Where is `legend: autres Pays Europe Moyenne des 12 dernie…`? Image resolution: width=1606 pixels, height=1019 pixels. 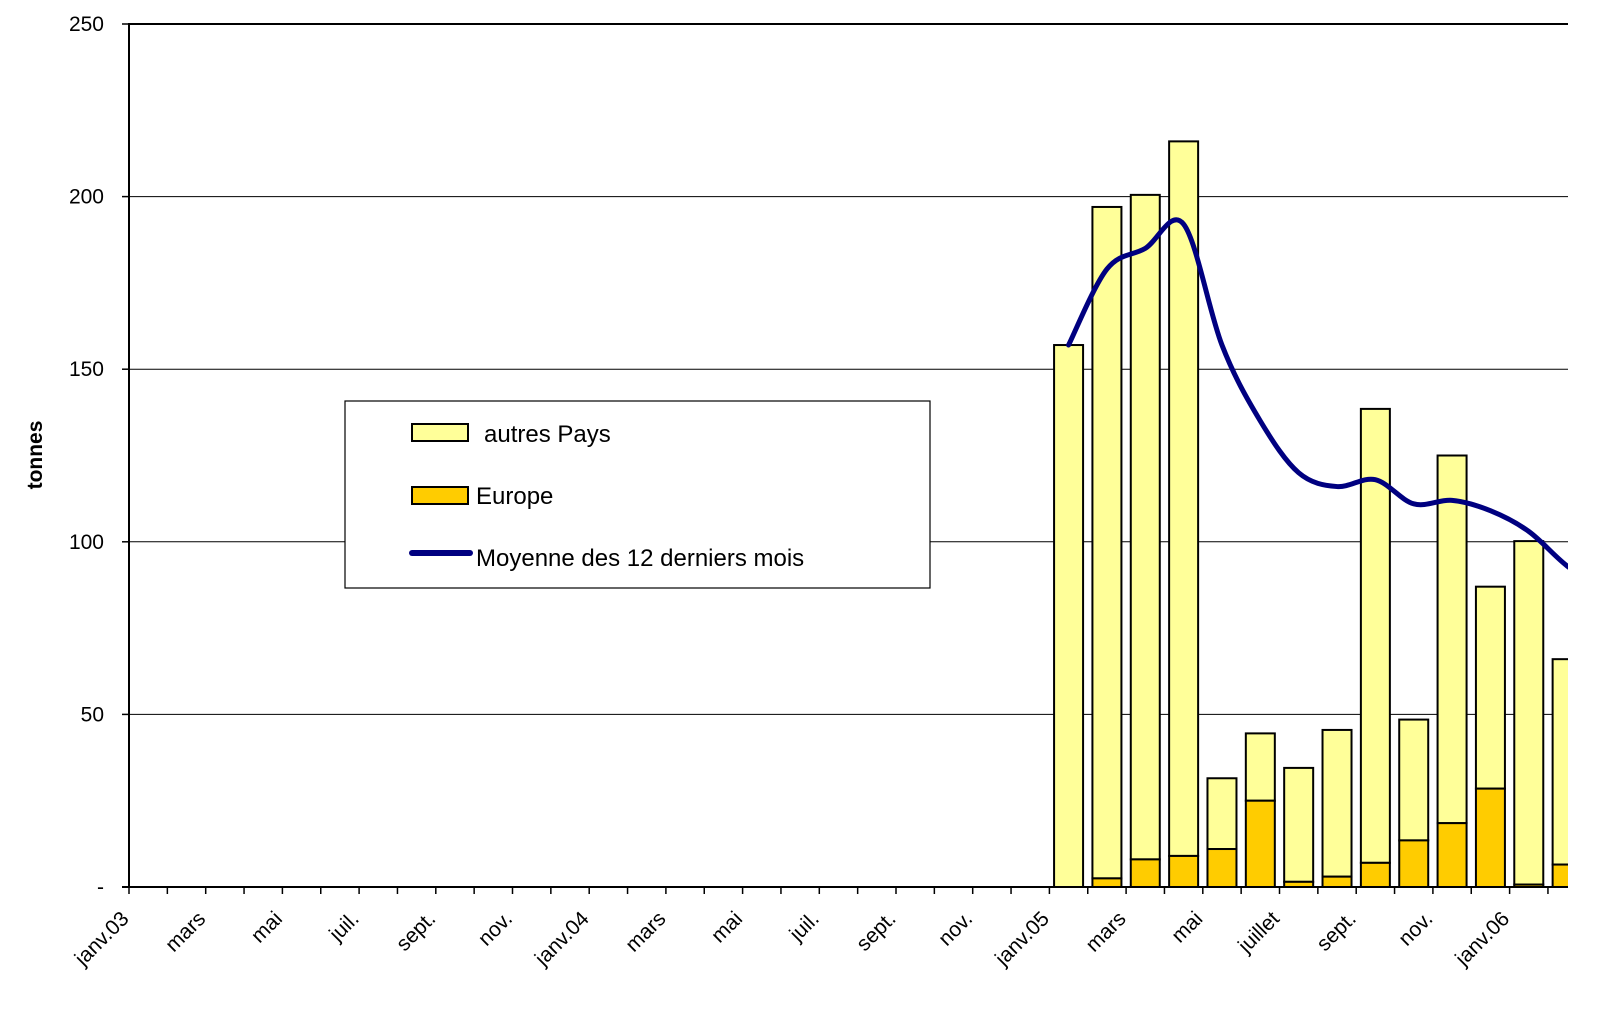 legend: autres Pays Europe Moyenne des 12 dernie… is located at coordinates (637, 494).